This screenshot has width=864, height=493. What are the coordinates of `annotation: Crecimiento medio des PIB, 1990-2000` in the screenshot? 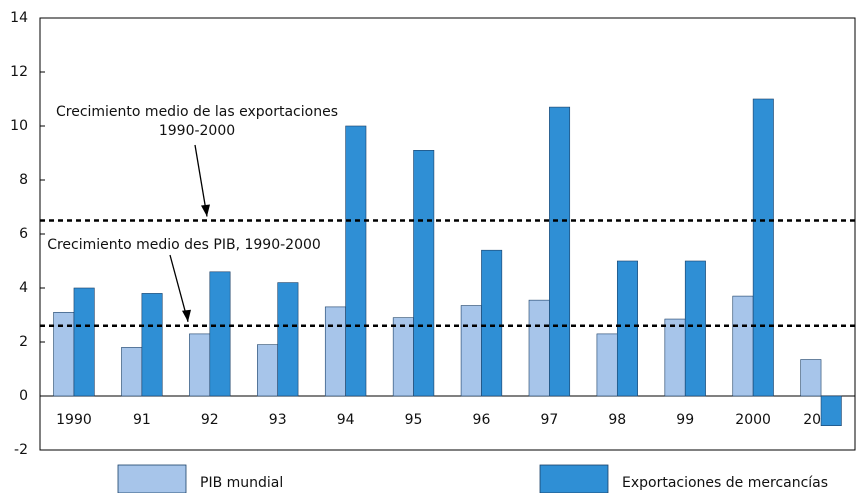 It's located at (184, 245).